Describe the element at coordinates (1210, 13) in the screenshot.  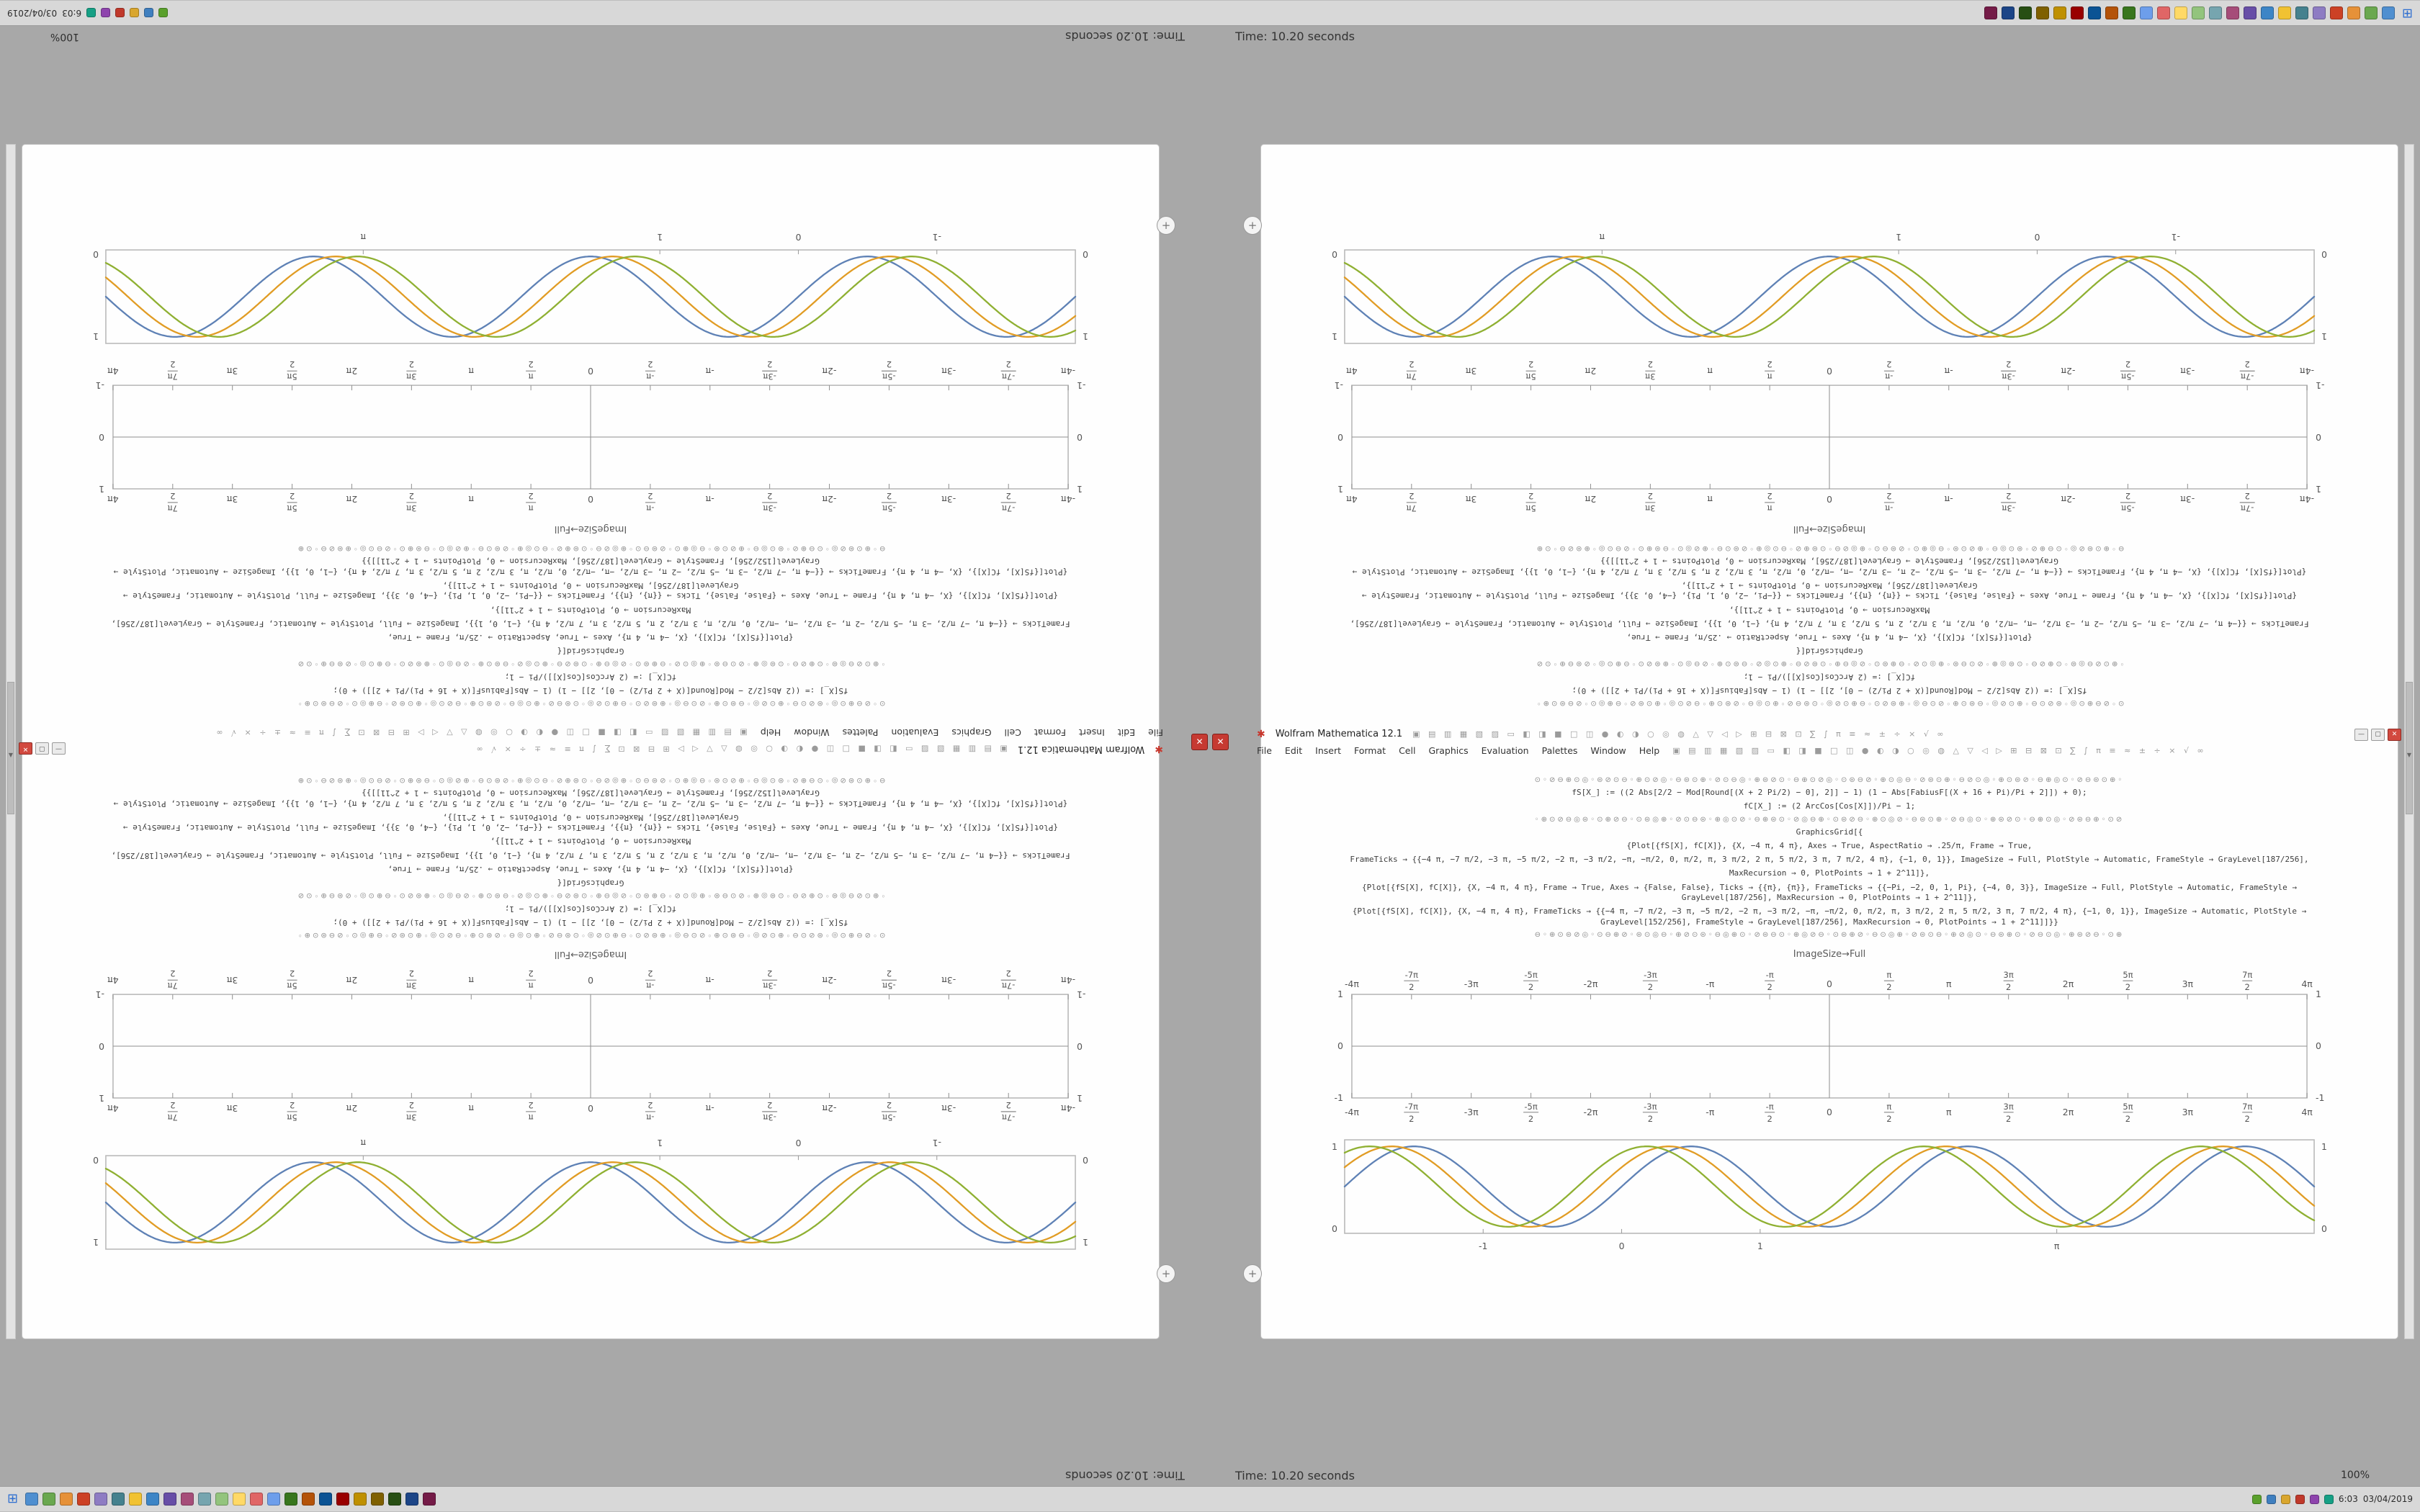
I see `taskbar-mirrored: ⊞ 6:03 03/04/2019` at that location.